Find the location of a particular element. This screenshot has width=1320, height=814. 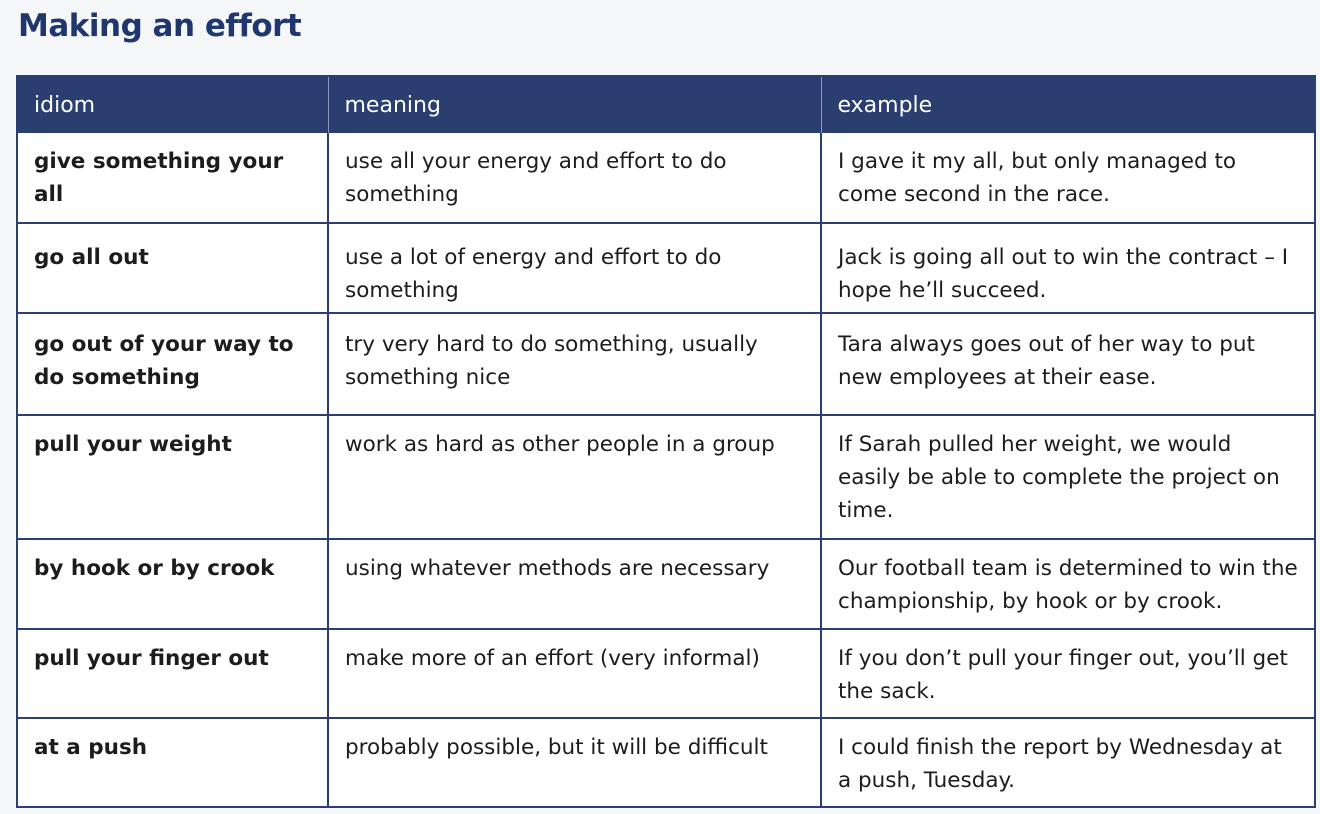

idiom-cell: by hook or by crook is located at coordinates (173, 584).